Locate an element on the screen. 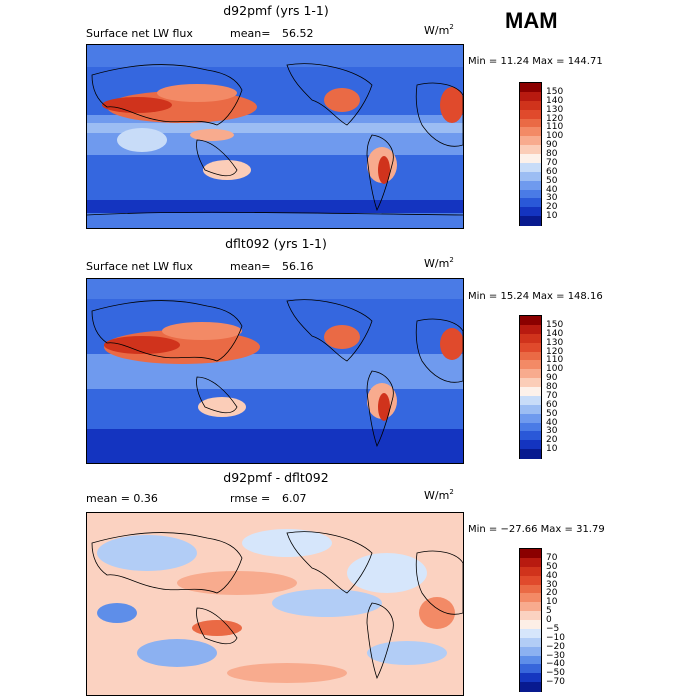 Image resolution: width=700 pixels, height=700 pixels. colorbar-tick-label: −30 is located at coordinates (555, 655).